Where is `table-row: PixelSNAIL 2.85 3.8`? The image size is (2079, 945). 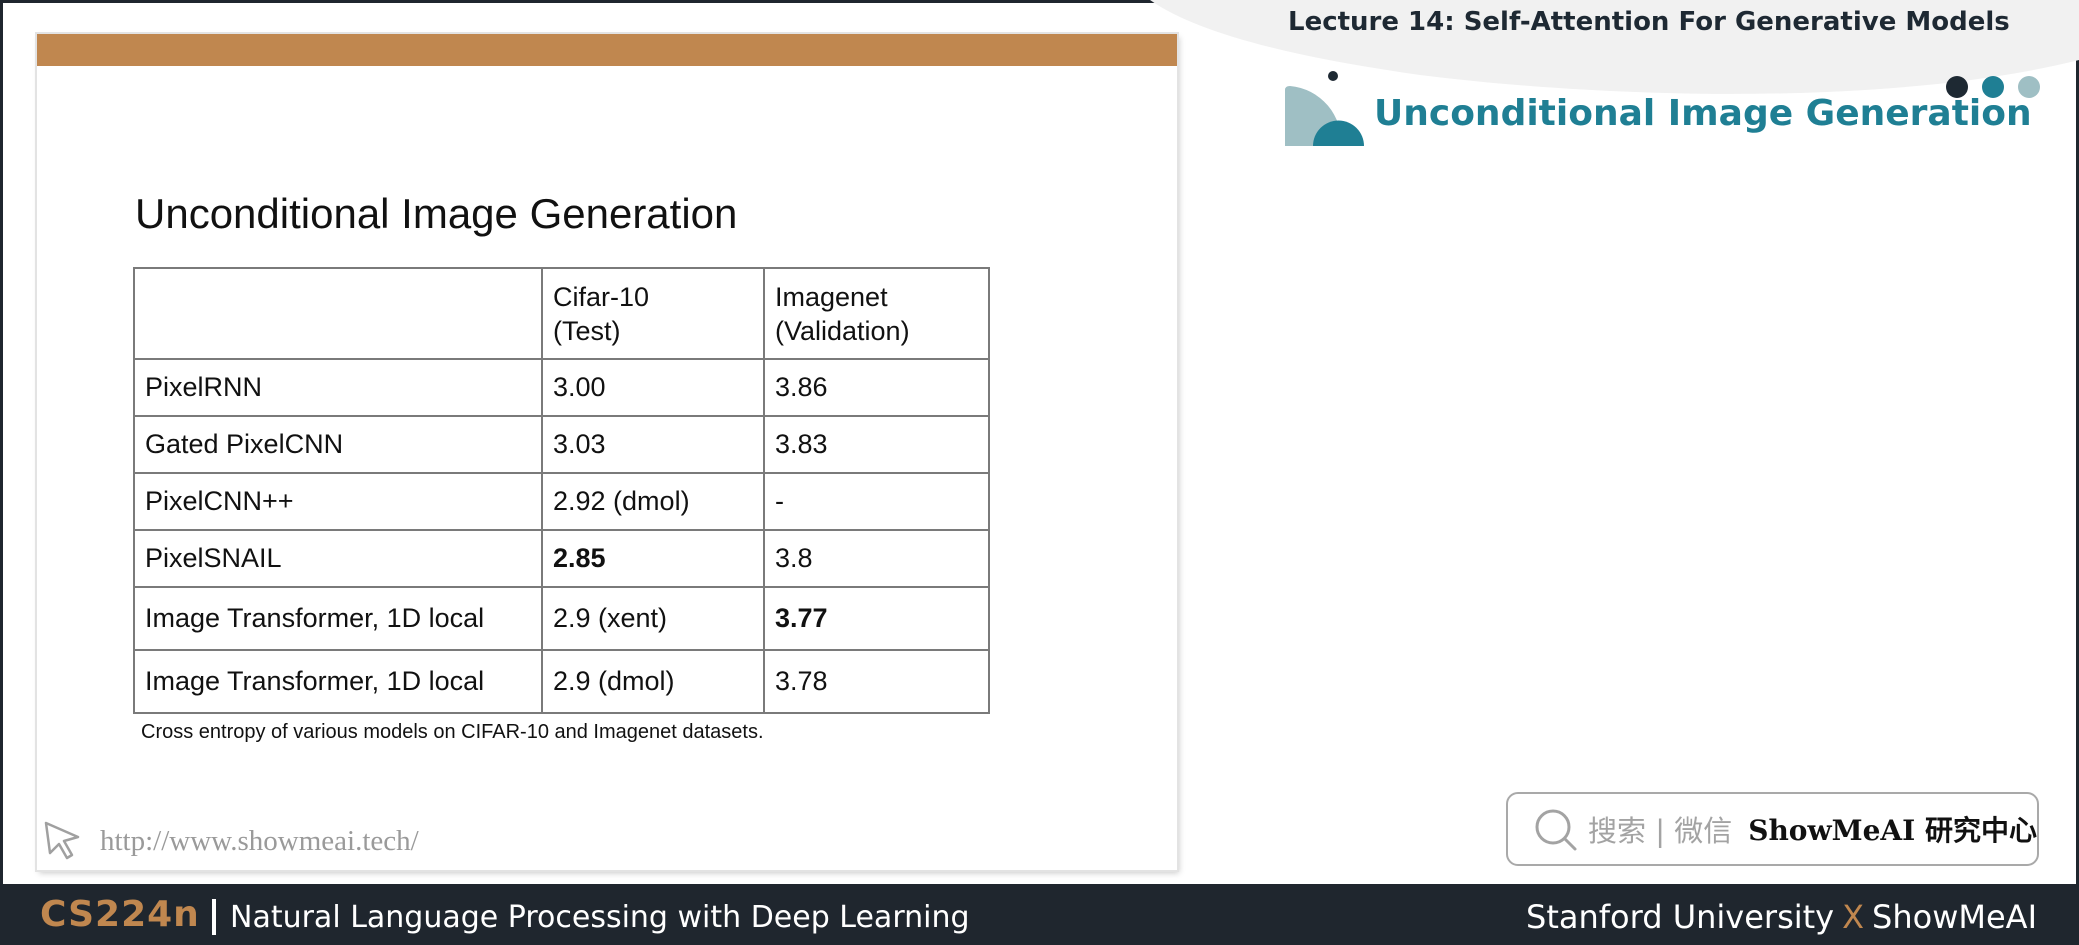 table-row: PixelSNAIL 2.85 3.8 is located at coordinates (561, 558).